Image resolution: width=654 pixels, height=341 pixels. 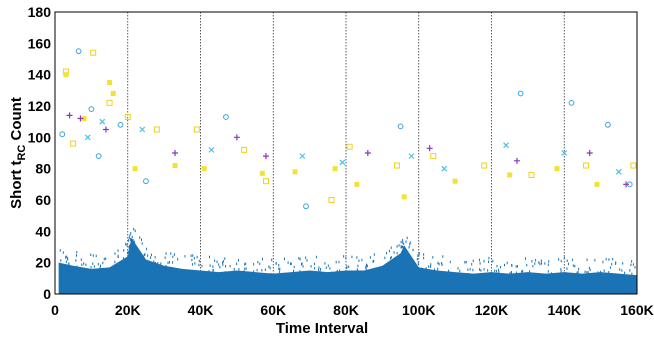 What do you see at coordinates (43, 200) in the screenshot?
I see `y-tick-label: 60` at bounding box center [43, 200].